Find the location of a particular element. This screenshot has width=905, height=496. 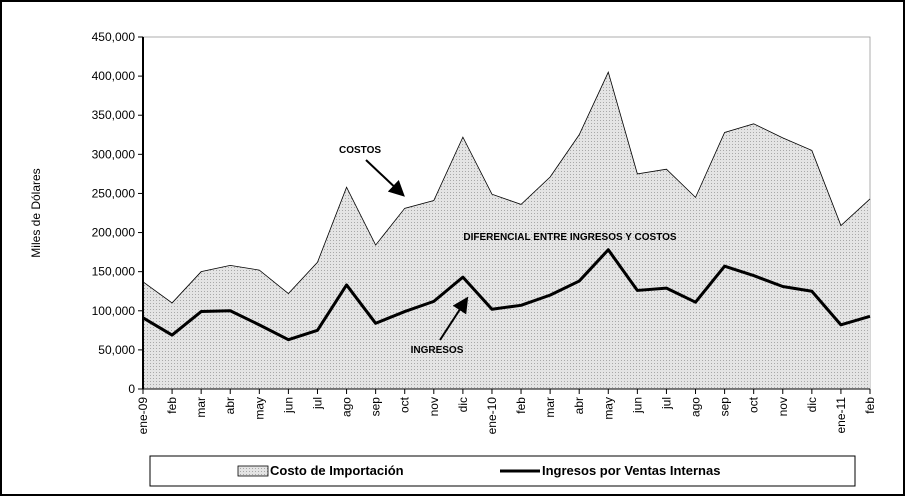

y-tick-label: 50,000 is located at coordinates (116, 350).